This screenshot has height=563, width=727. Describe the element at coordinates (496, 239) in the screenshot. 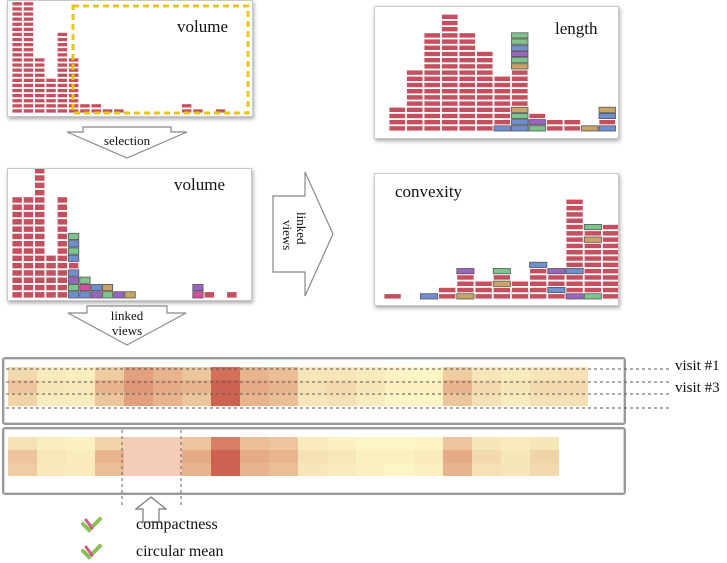

I see `convexity-histogram: convexity` at that location.